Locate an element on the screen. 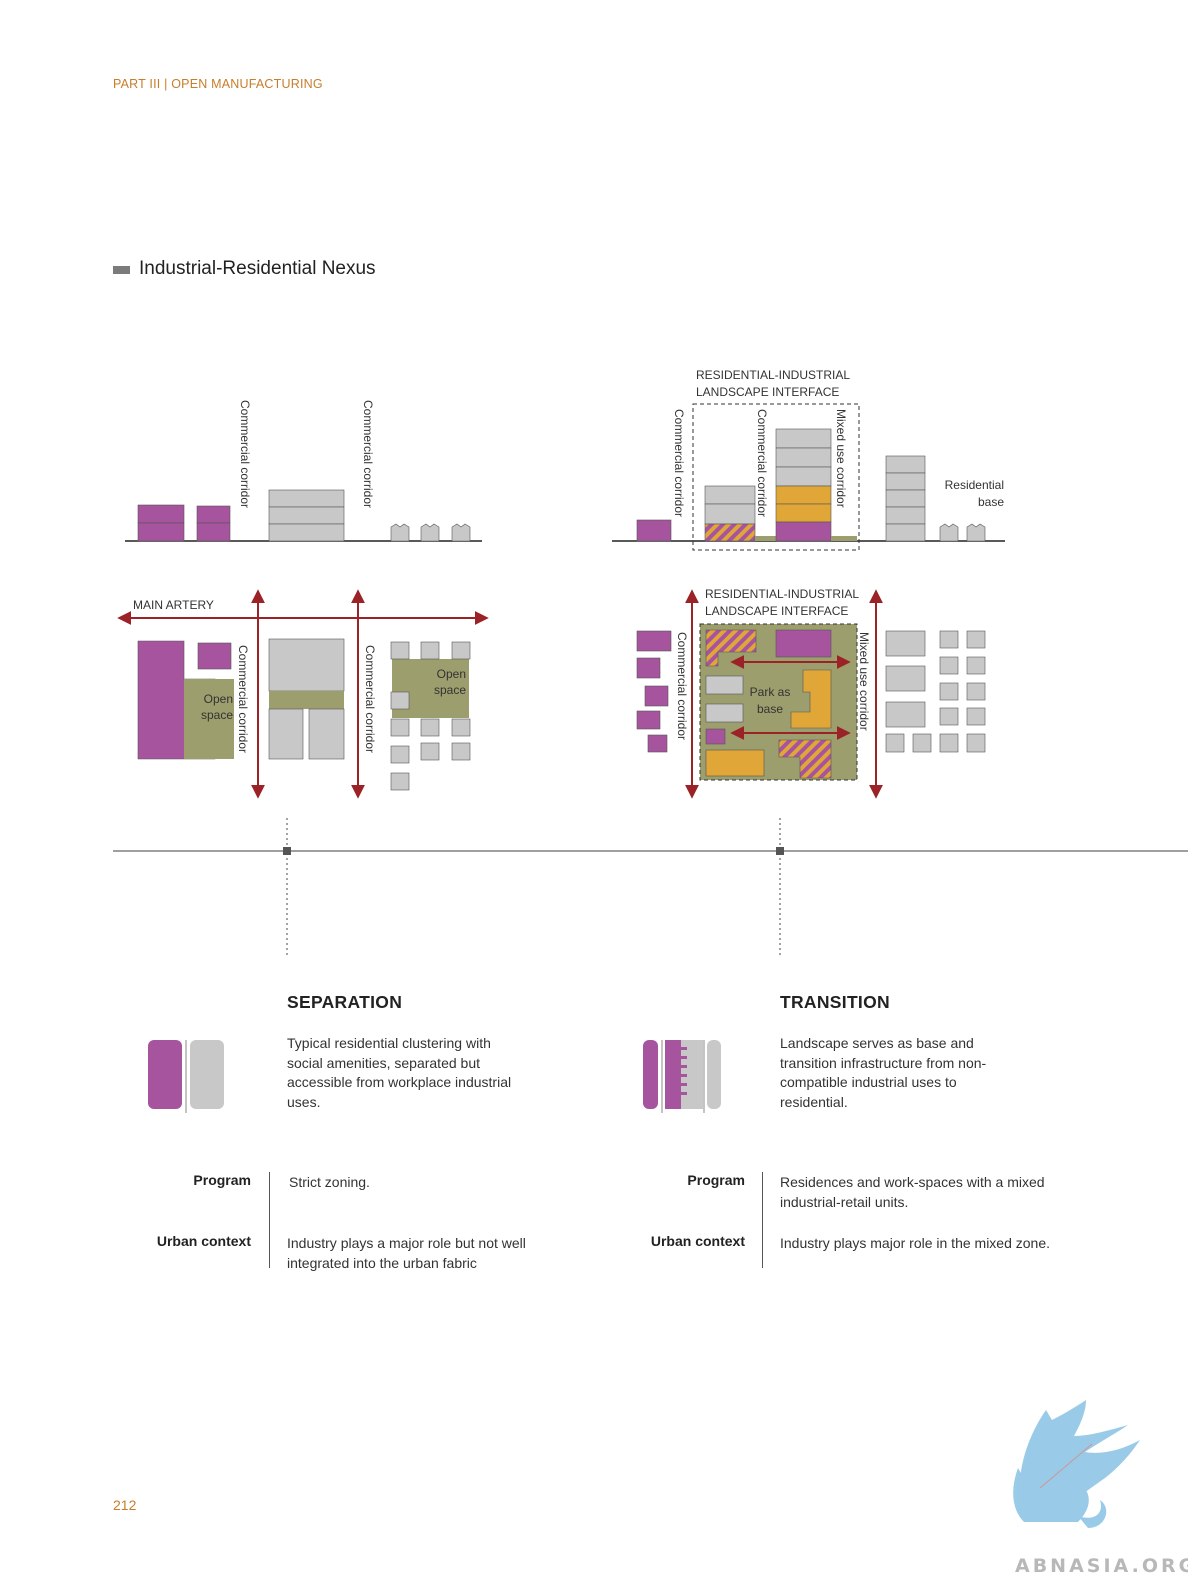  residential-cluster is located at coordinates (654, 691).